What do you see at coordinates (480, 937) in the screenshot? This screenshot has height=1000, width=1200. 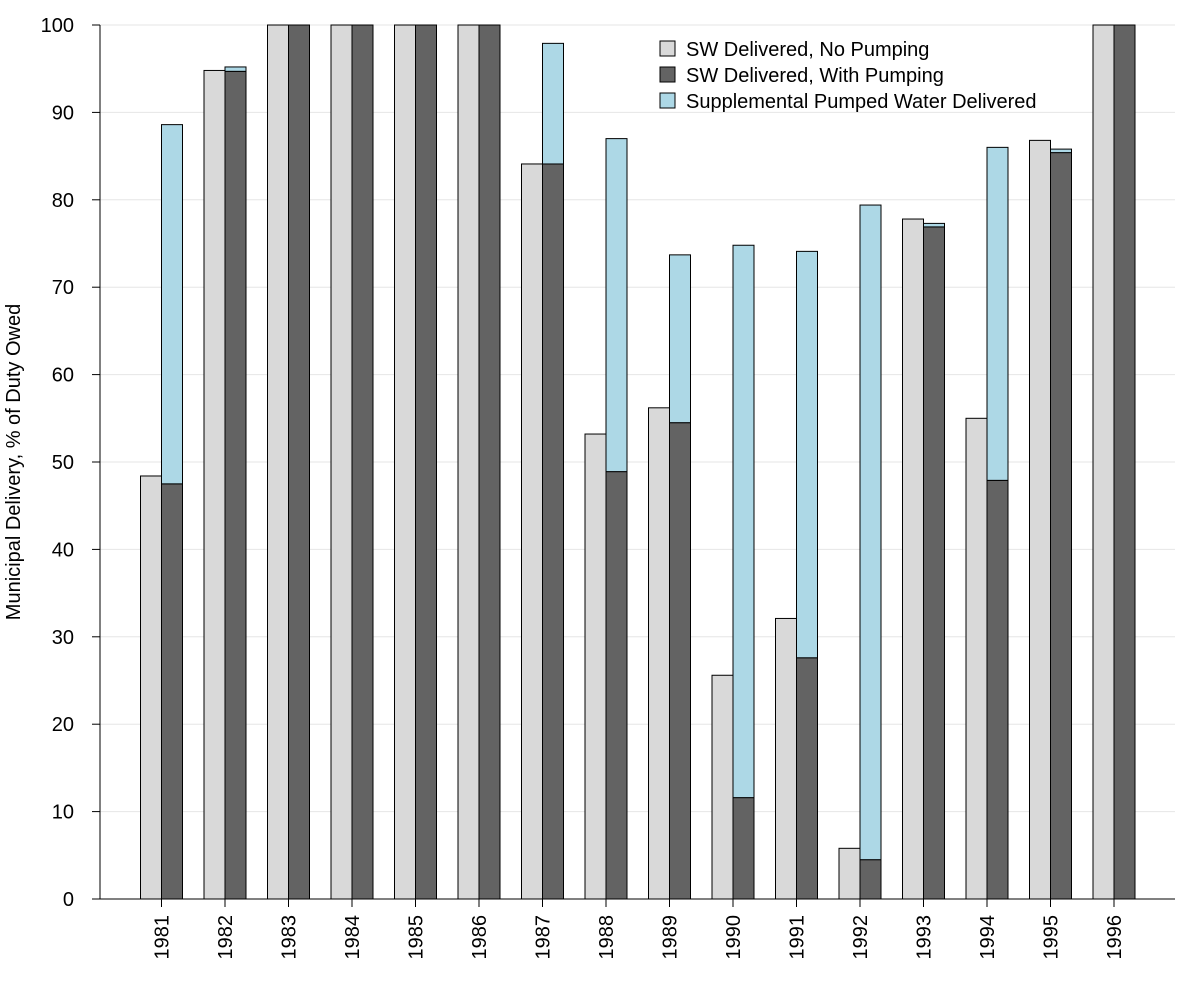 I see `x-tick-label: 1986` at bounding box center [480, 937].